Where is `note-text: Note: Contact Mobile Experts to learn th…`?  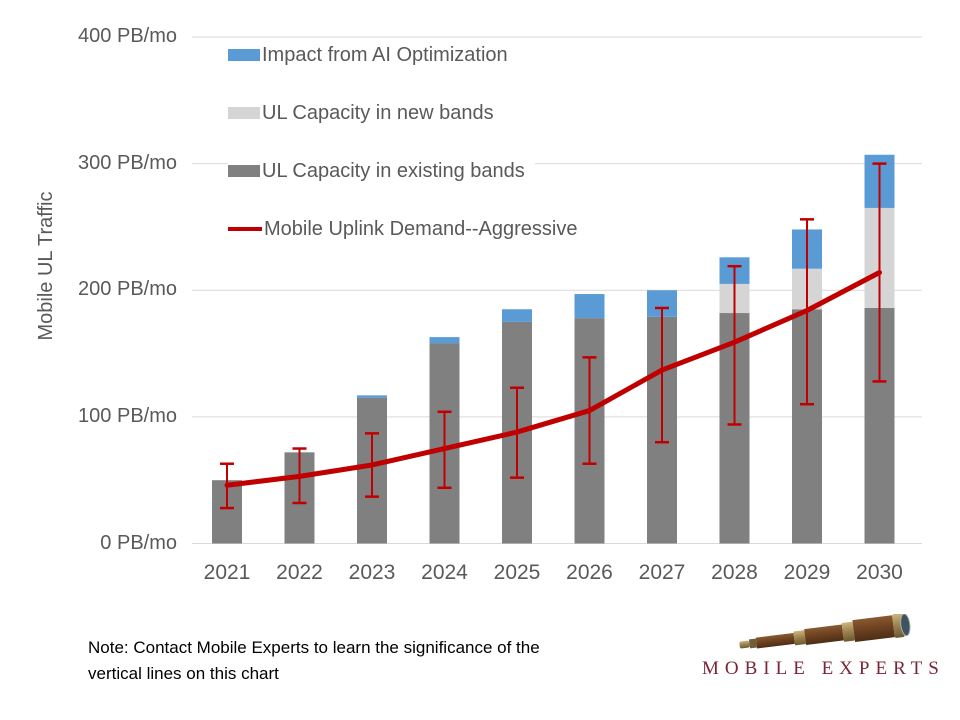
note-text: Note: Contact Mobile Experts to learn th… is located at coordinates (338, 661).